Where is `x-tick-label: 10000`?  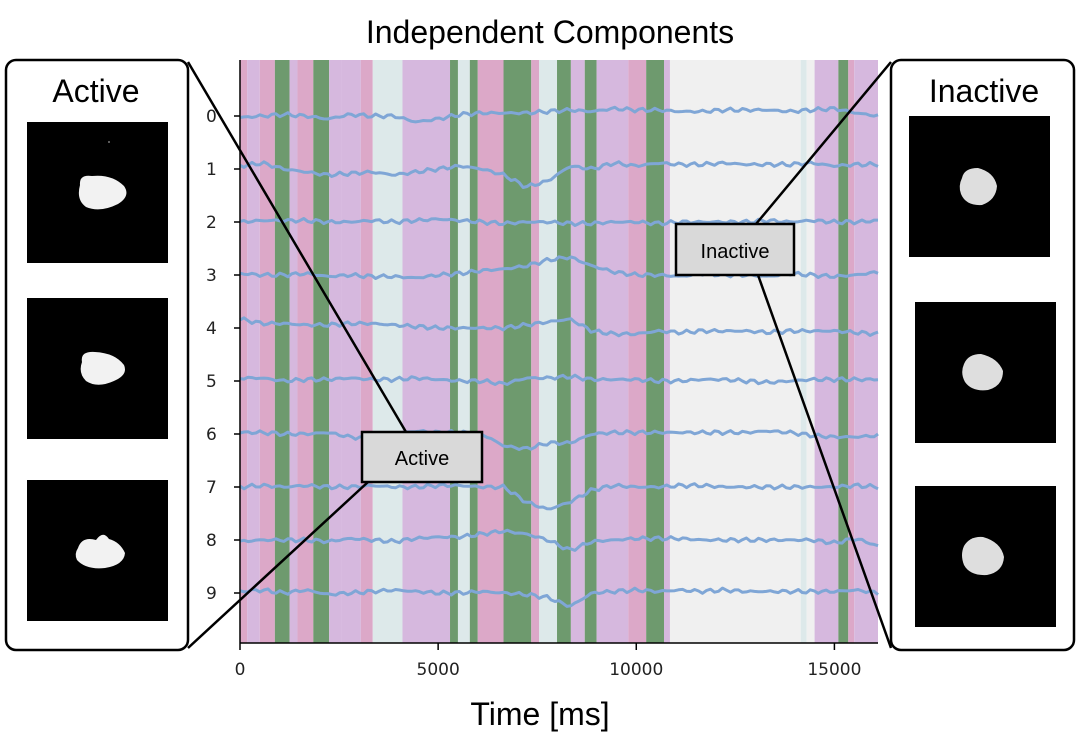 x-tick-label: 10000 is located at coordinates (636, 670).